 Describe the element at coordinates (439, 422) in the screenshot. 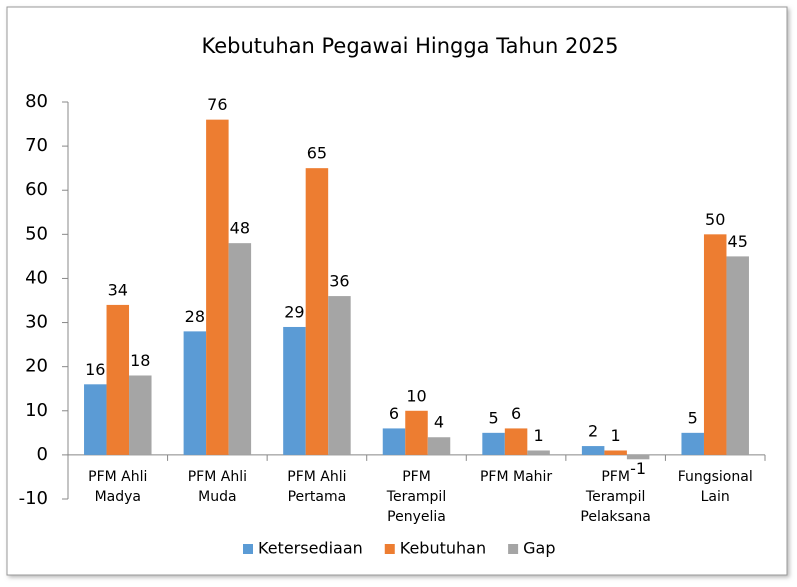

I see `data-label: 4` at that location.